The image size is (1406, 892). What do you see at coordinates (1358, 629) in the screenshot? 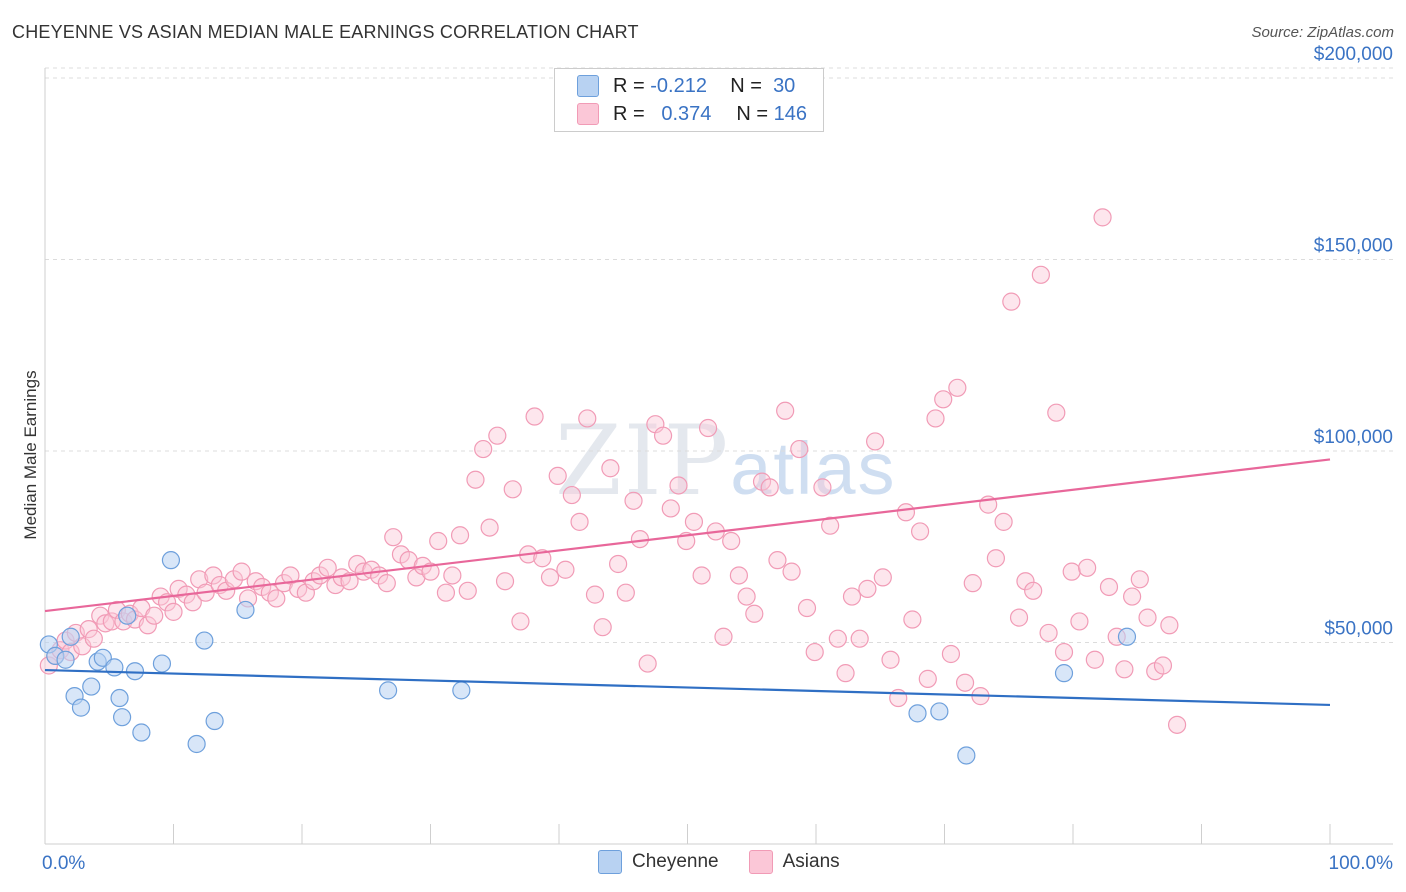
I see `y-tick-label: $50,000` at bounding box center [1358, 629].